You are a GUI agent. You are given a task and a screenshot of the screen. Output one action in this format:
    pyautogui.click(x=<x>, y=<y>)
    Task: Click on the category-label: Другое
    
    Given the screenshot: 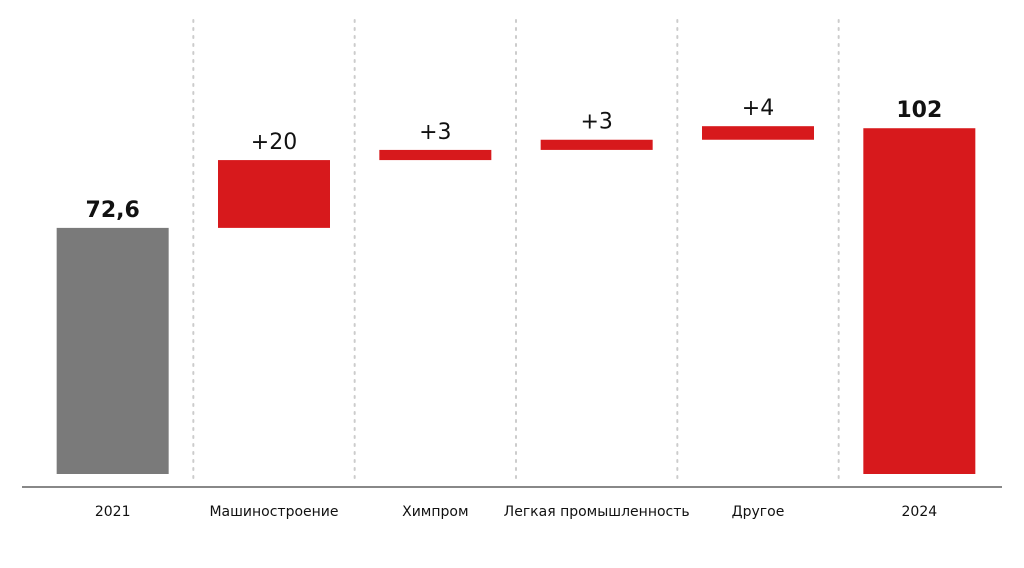 What is the action you would take?
    pyautogui.click(x=758, y=512)
    